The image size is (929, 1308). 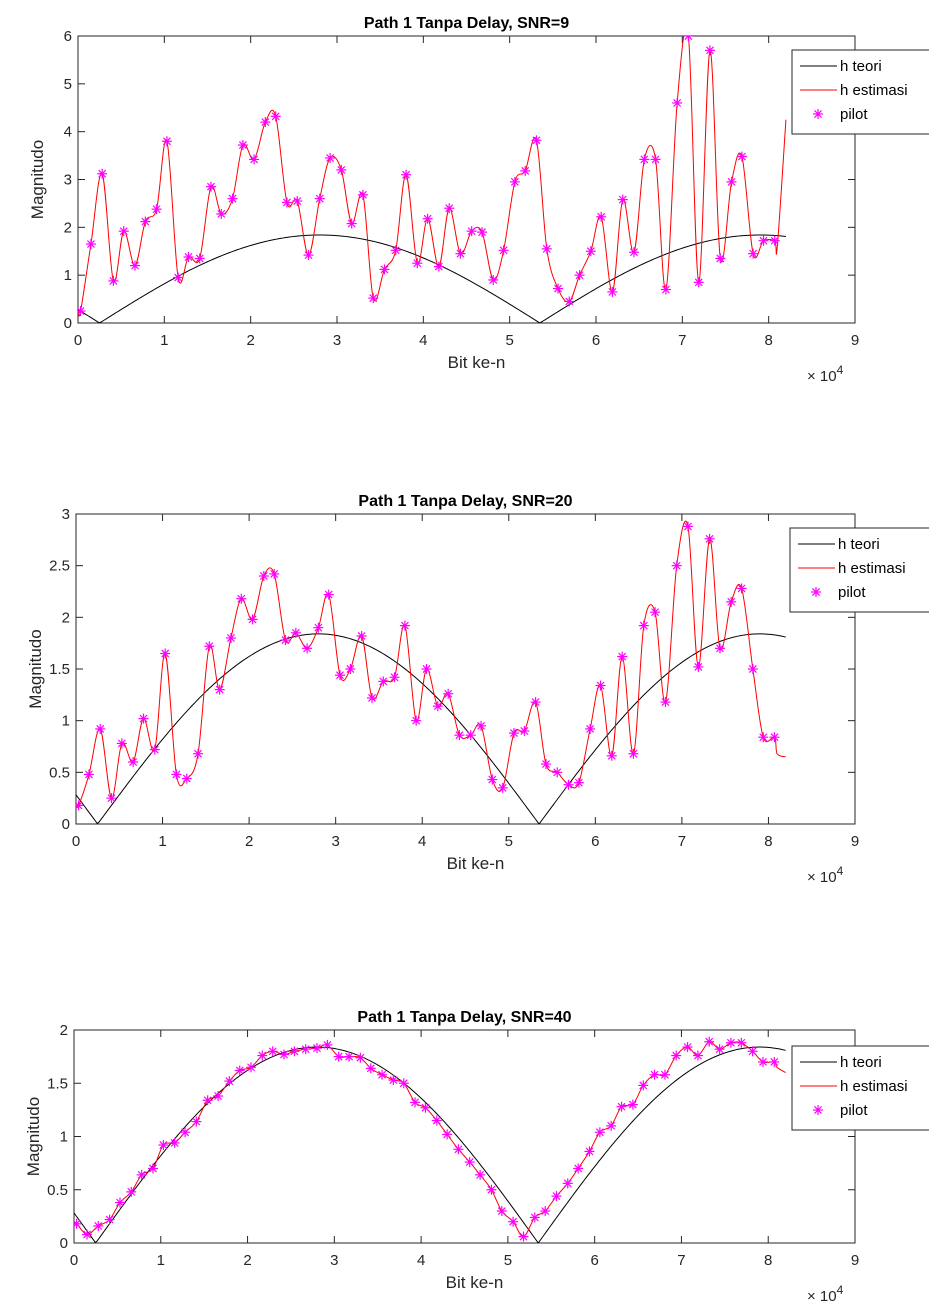 I want to click on legend-swatch-asterisk, so click(x=816, y=592).